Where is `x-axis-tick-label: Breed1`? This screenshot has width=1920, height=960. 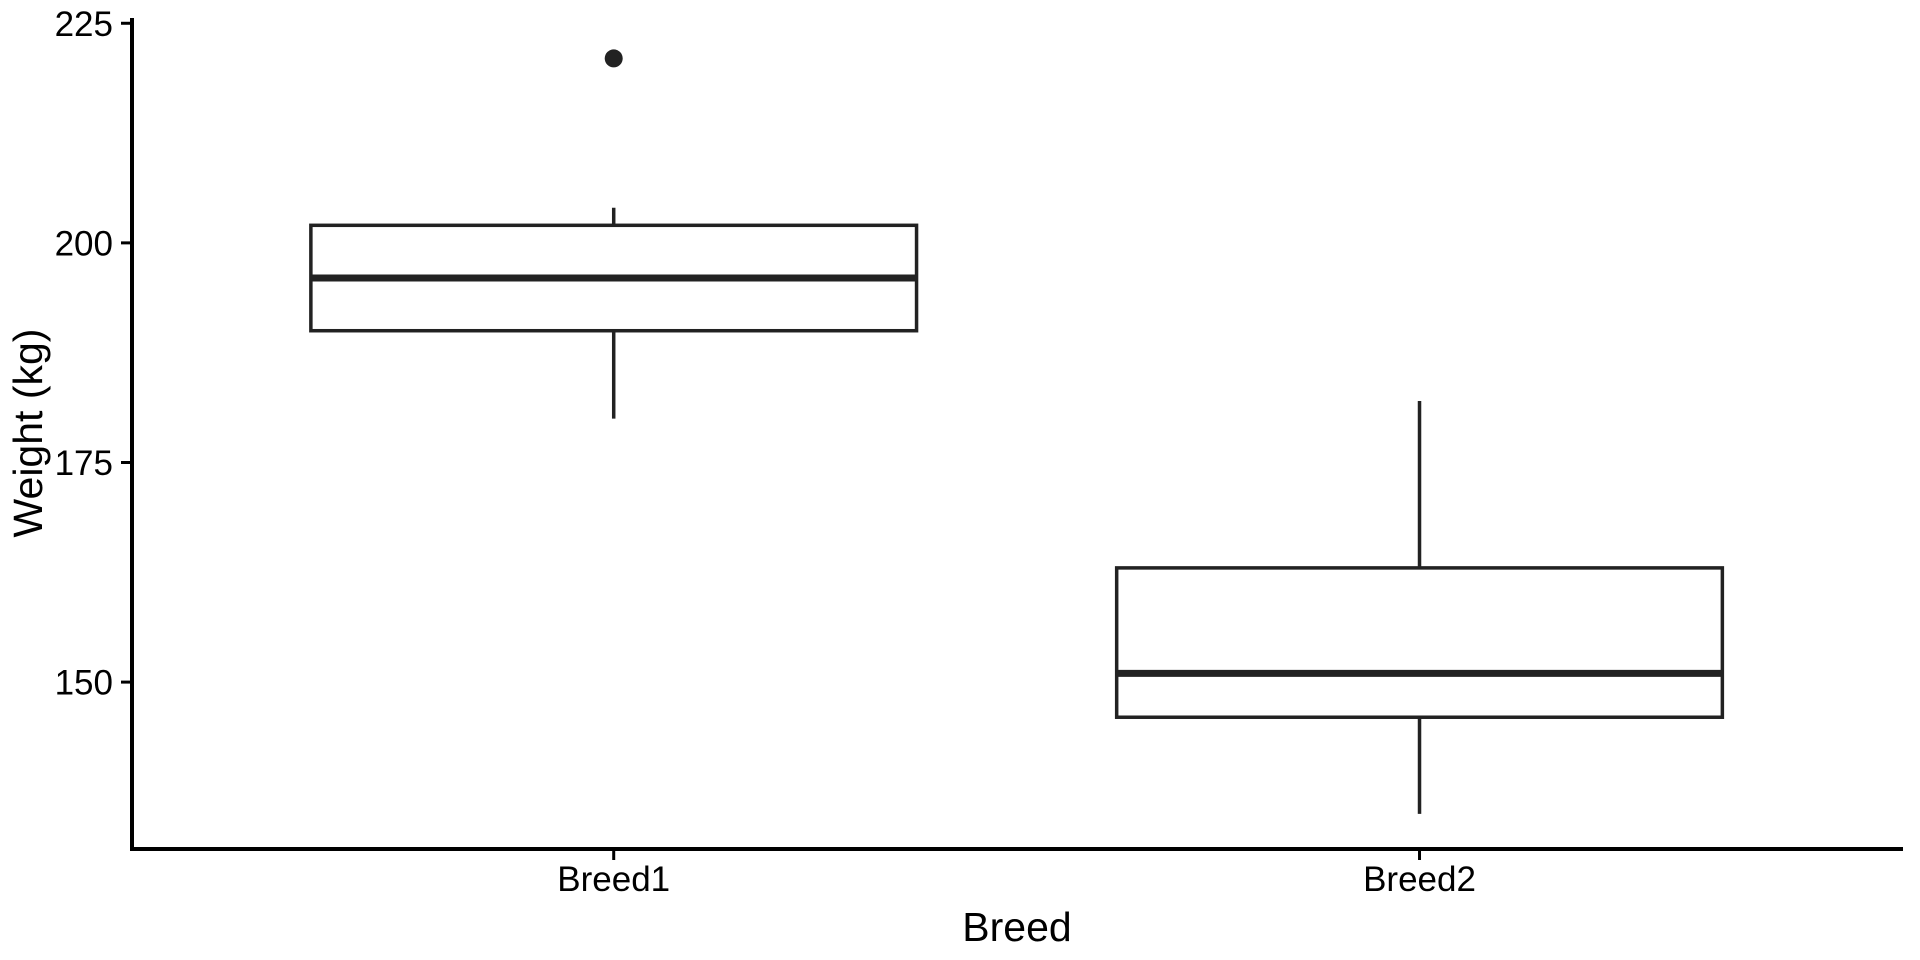 x-axis-tick-label: Breed1 is located at coordinates (613, 879).